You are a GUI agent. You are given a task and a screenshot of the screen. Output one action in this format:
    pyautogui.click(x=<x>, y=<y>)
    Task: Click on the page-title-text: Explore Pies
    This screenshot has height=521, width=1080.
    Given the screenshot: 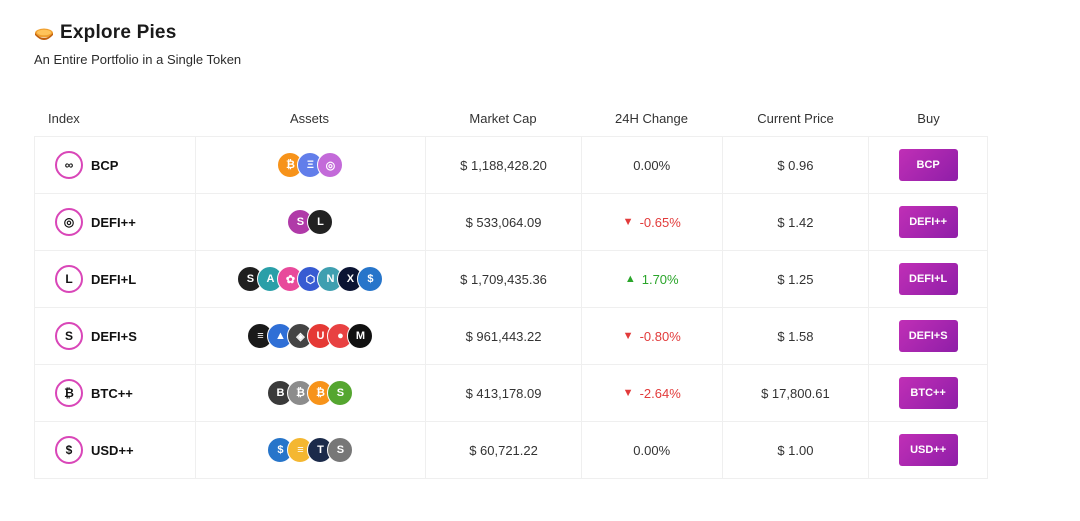 What is the action you would take?
    pyautogui.click(x=118, y=32)
    